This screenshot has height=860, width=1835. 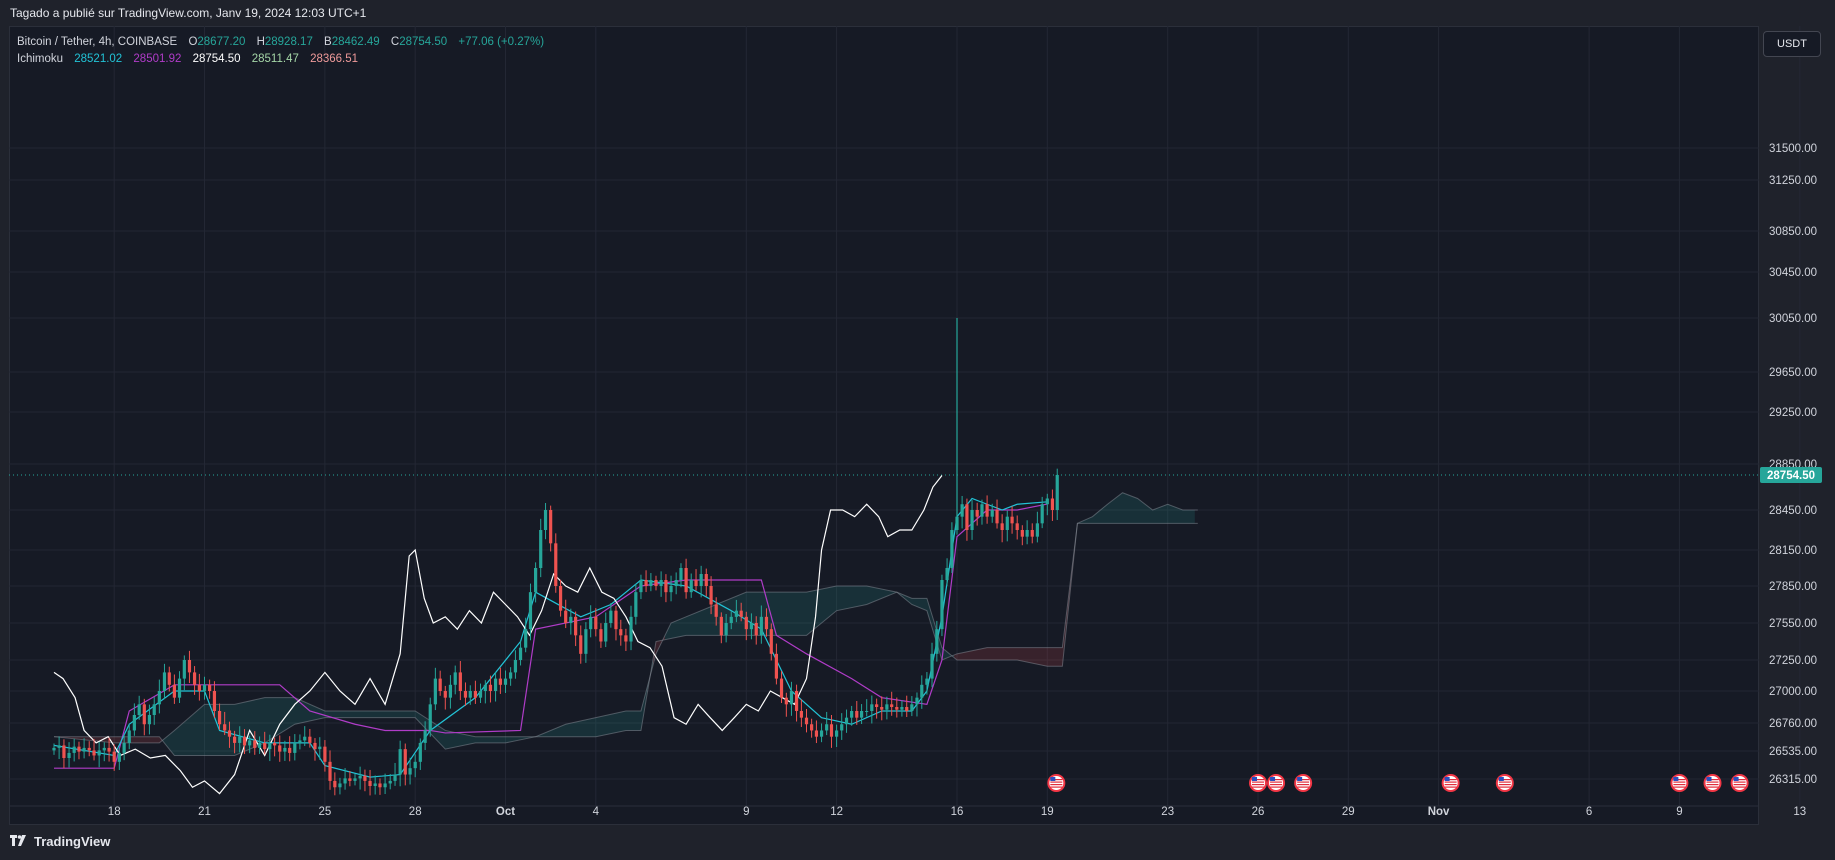 I want to click on lagging-value: 28754.50, so click(x=216, y=59).